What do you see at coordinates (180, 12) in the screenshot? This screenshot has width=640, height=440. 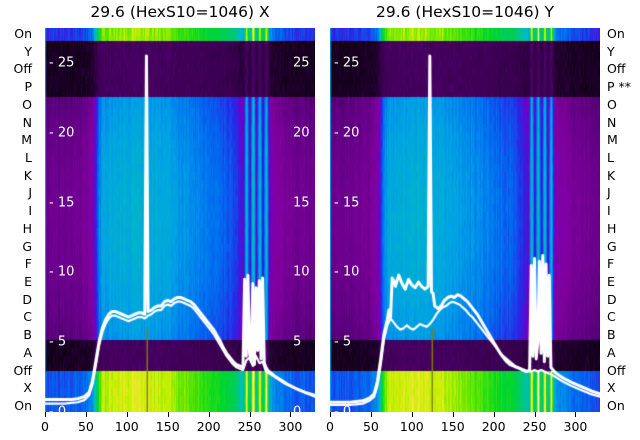 I see `panel-title-x: 29.6 (HexS10=1046) X` at bounding box center [180, 12].